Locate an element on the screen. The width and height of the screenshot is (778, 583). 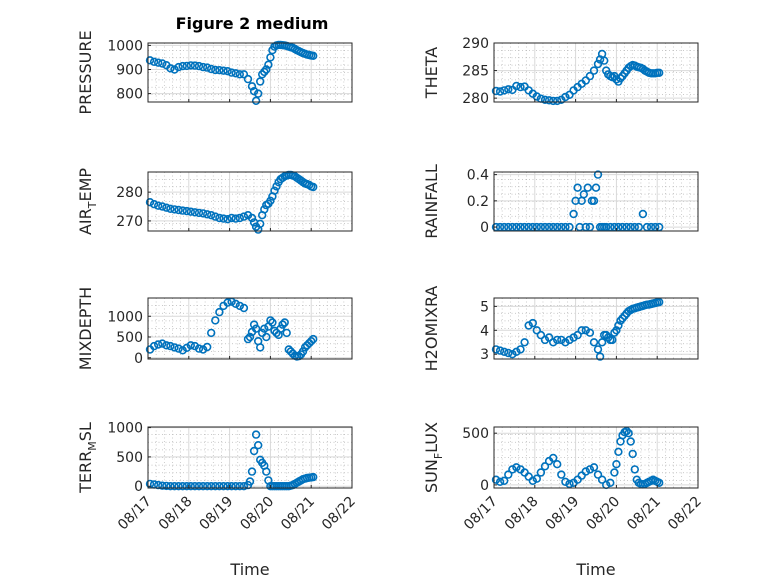
y-tick-label: 285 is located at coordinates (475, 72).